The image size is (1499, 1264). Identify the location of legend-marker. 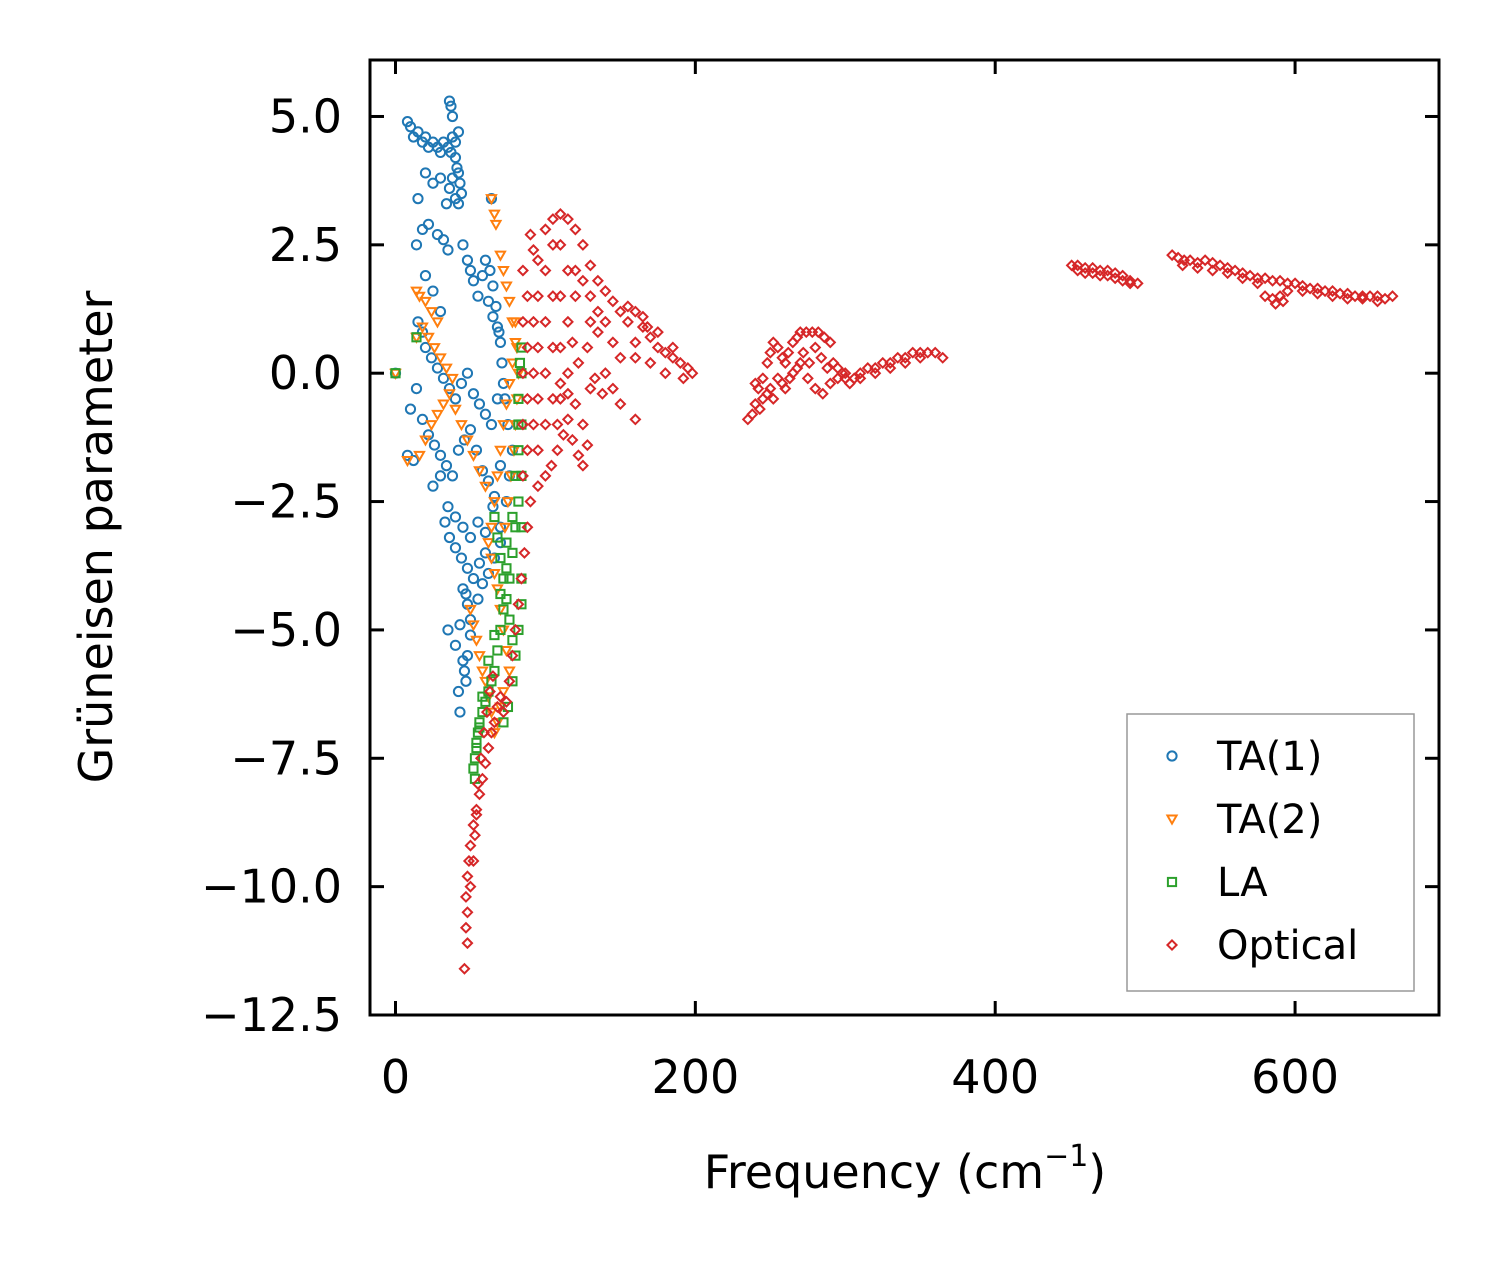
(1172, 945).